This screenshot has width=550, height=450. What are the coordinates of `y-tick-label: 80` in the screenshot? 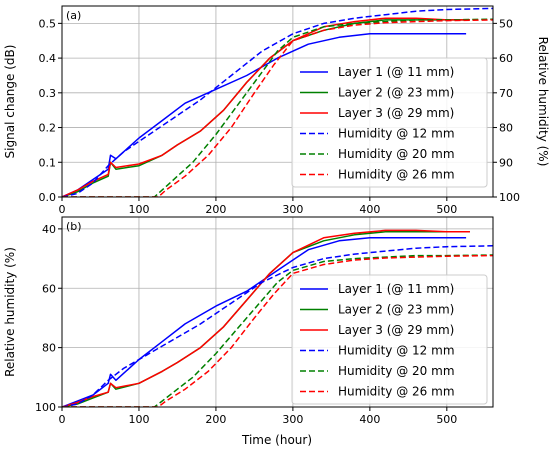 It's located at (49, 348).